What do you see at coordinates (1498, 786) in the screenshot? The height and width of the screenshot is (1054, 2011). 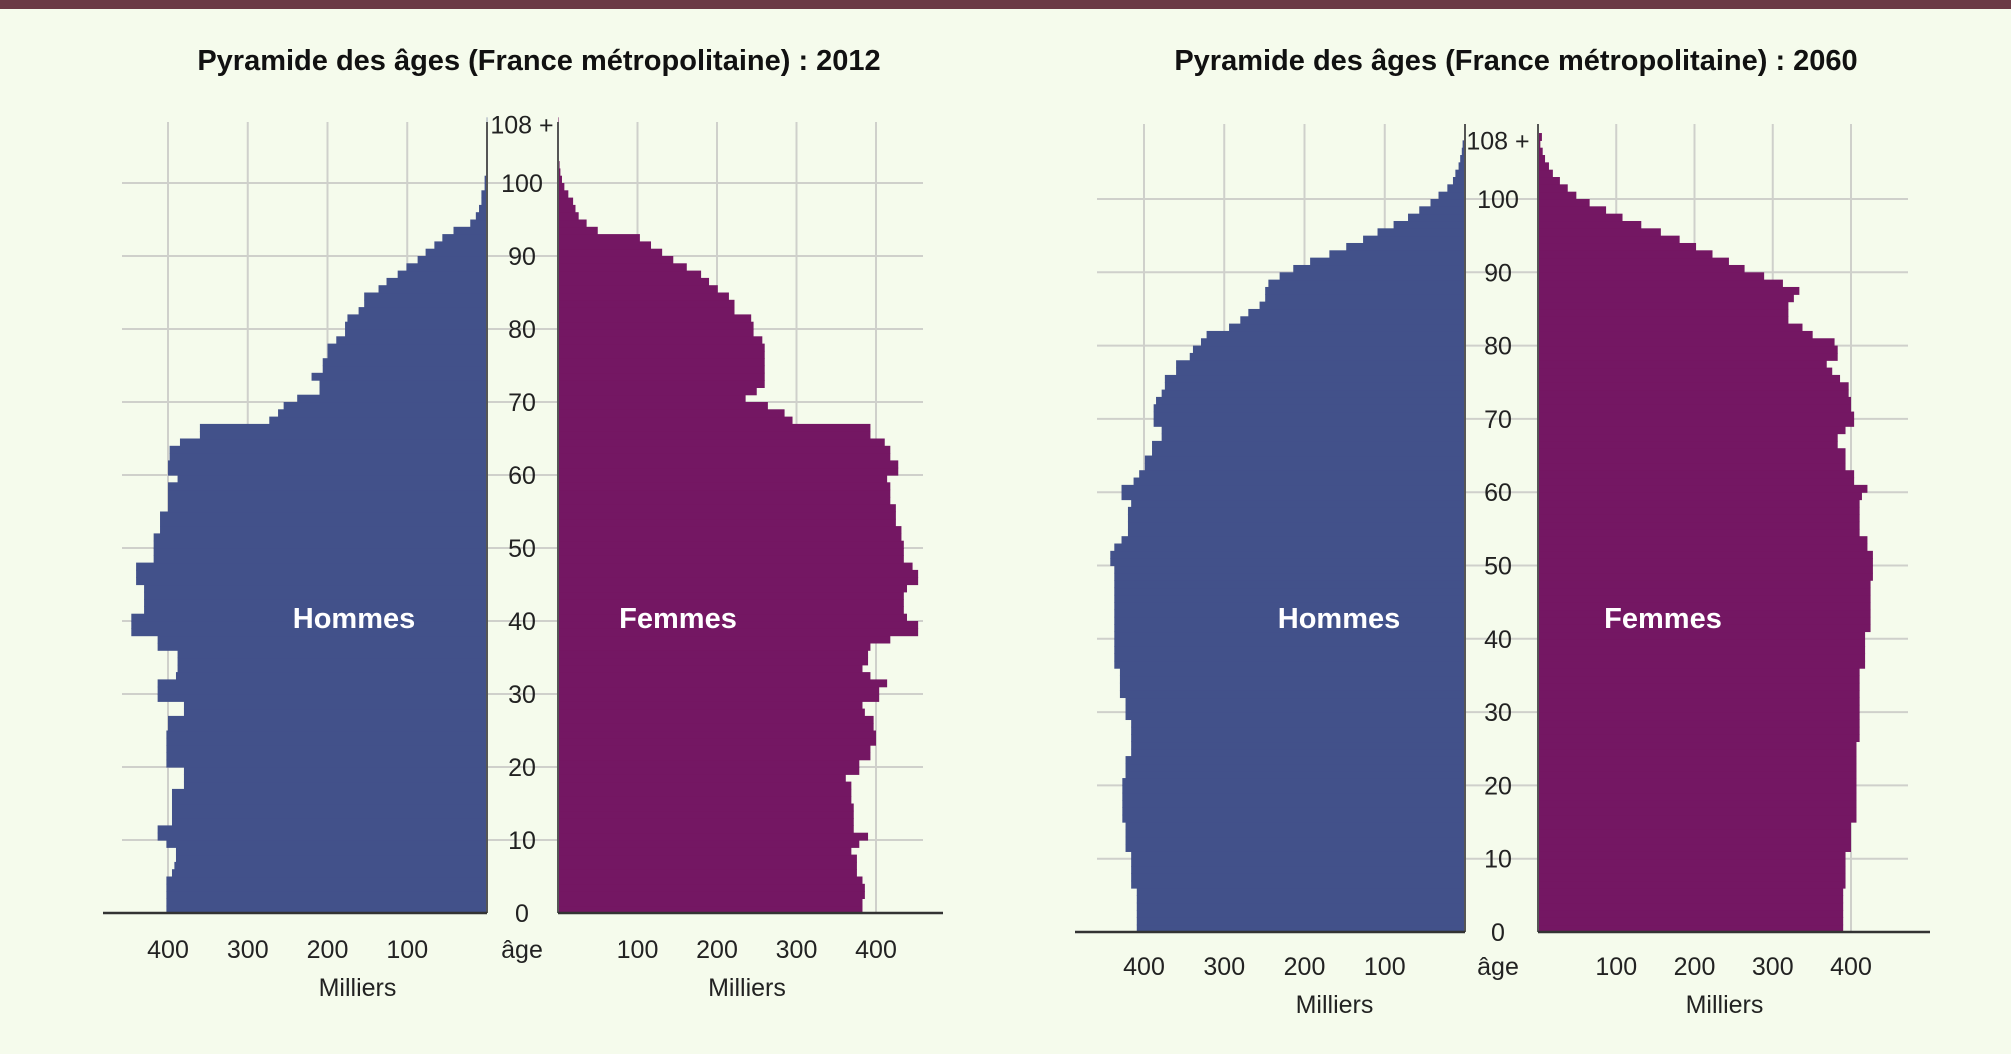 I see `age-tick-label: 20` at bounding box center [1498, 786].